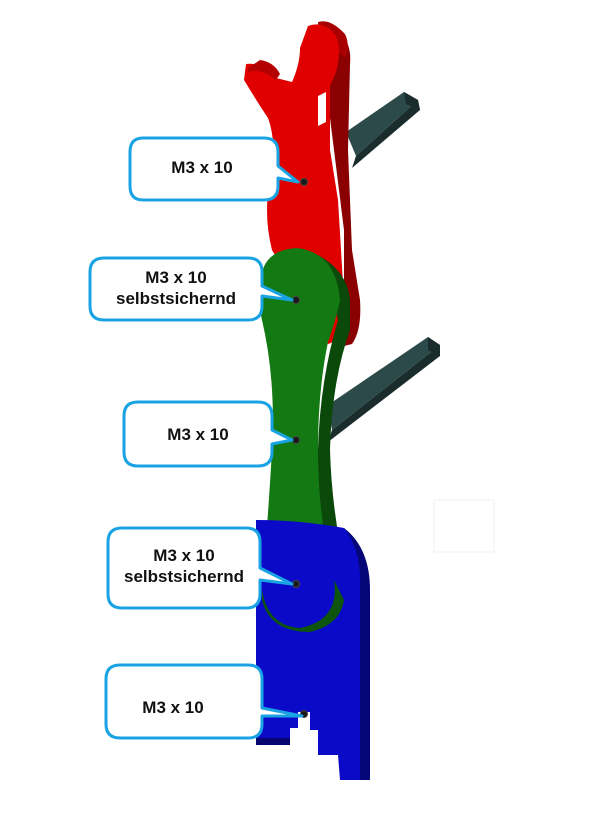  Describe the element at coordinates (313, 650) in the screenshot. I see `base-blue` at that location.